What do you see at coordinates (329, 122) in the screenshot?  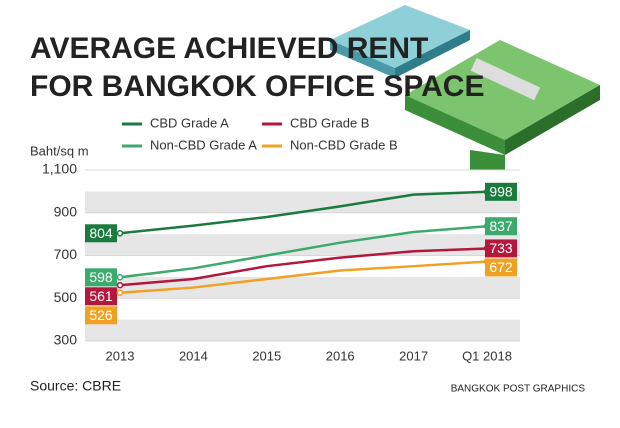 I see `legend-label: CBD Grade B` at bounding box center [329, 122].